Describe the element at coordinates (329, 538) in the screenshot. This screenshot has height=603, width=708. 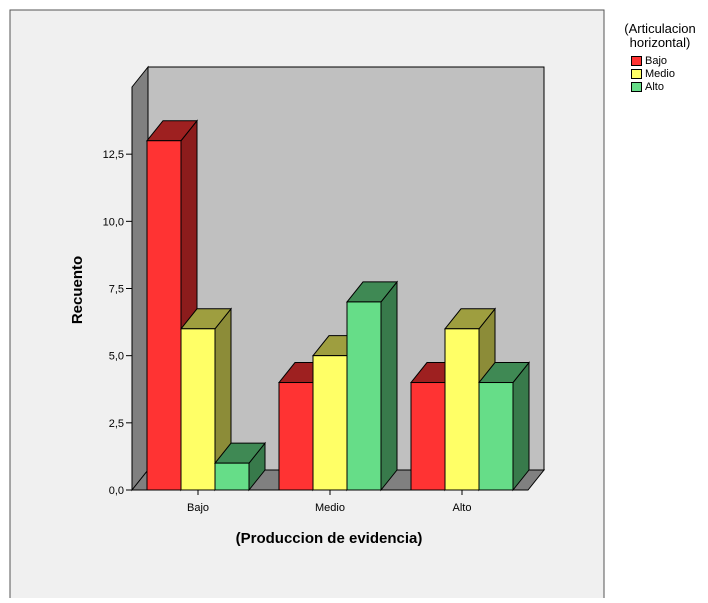
I see `x-axis-title: (Produccion de evidencia)` at that location.